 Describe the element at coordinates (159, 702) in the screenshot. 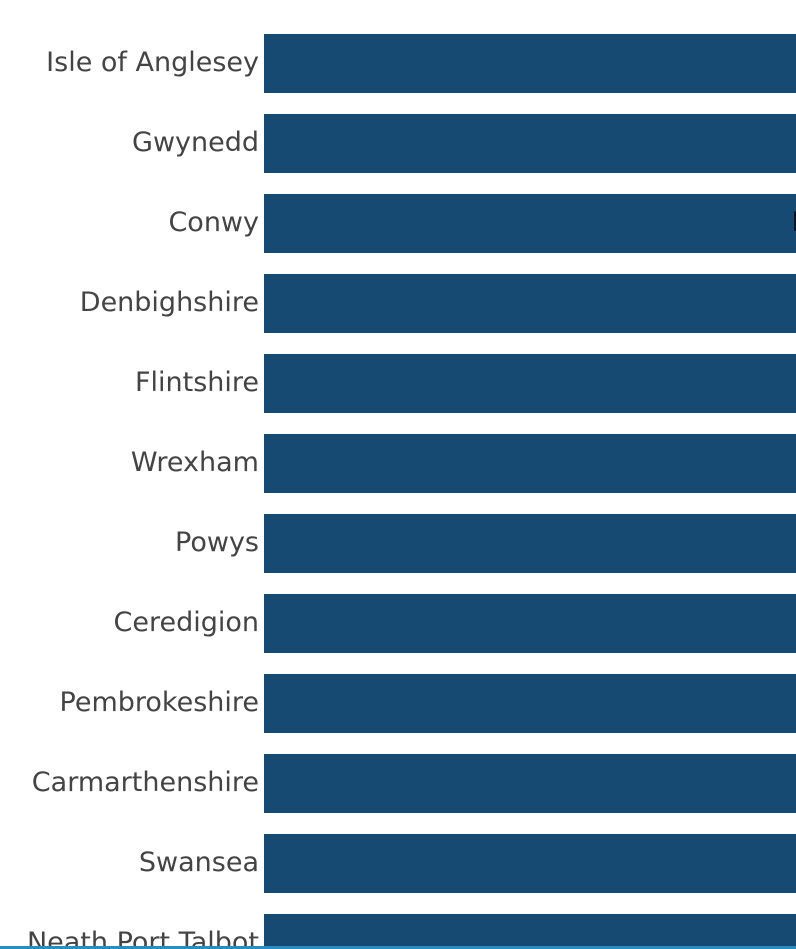

I see `category-label-pembrokeshire: Pembrokeshire` at that location.